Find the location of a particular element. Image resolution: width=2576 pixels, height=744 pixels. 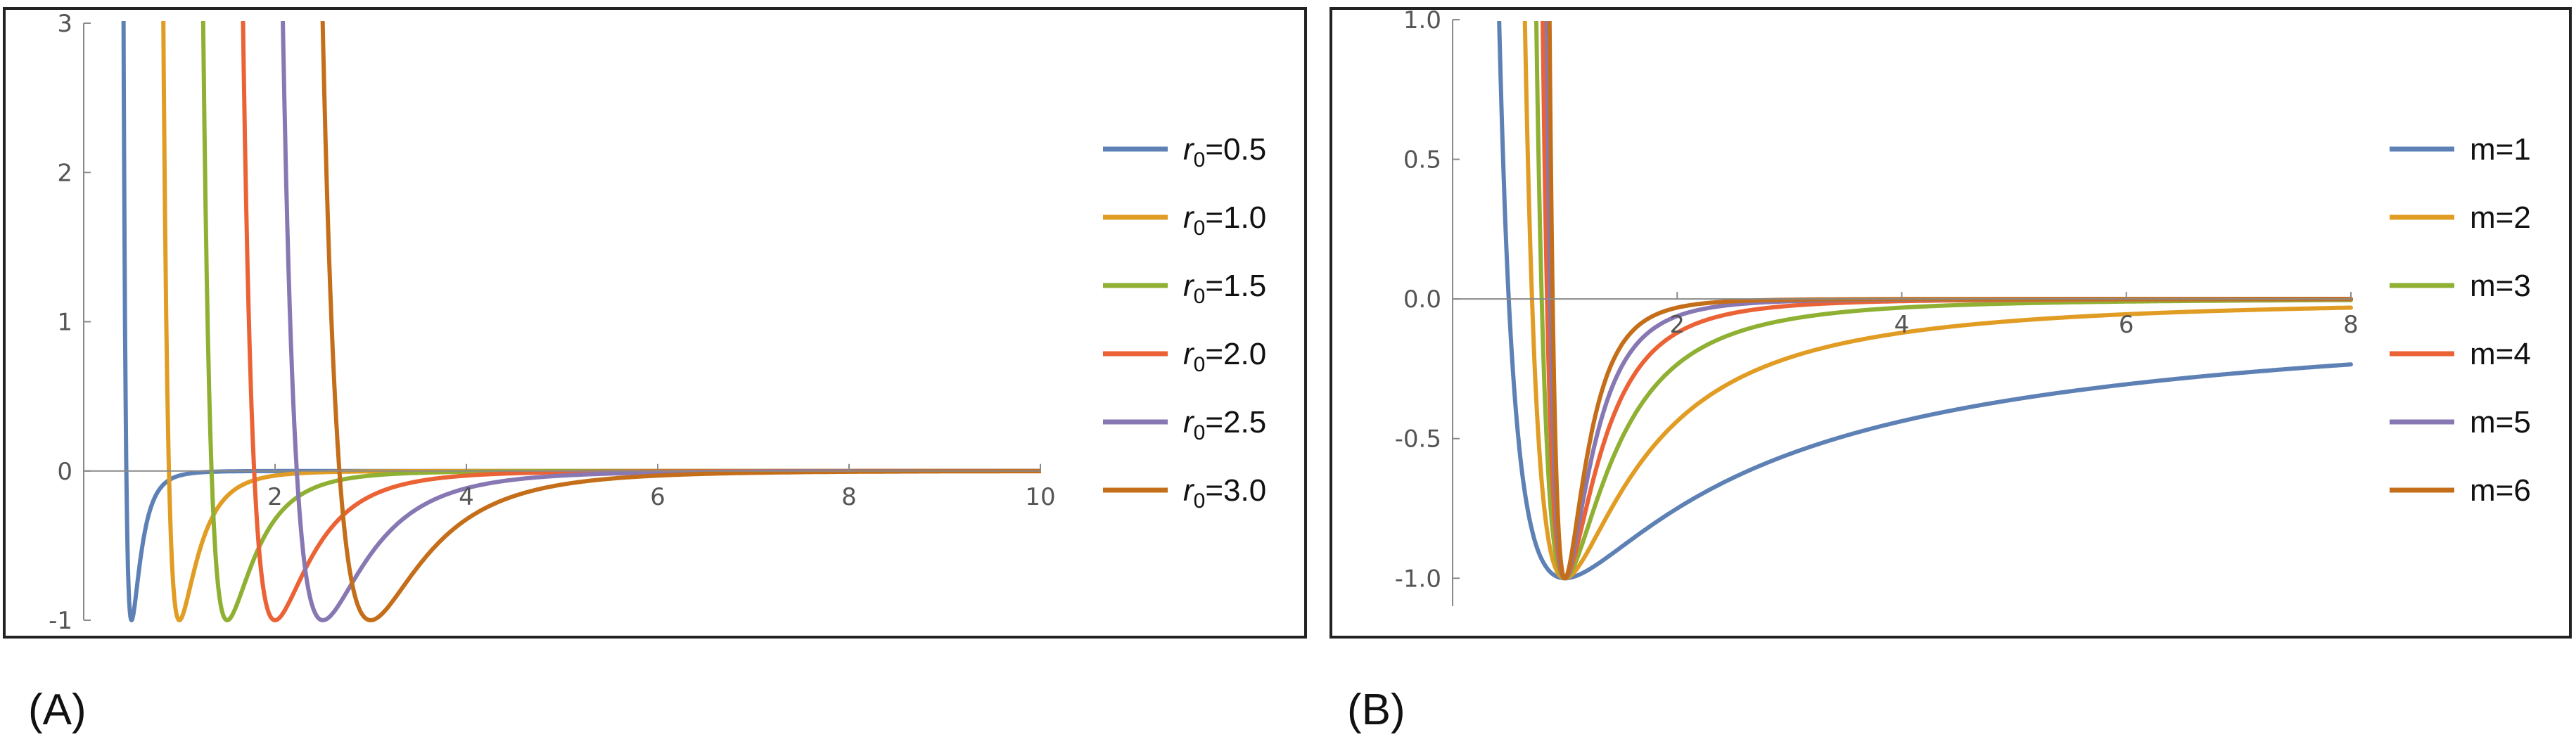

legend-item: m=1 is located at coordinates (2460, 149).